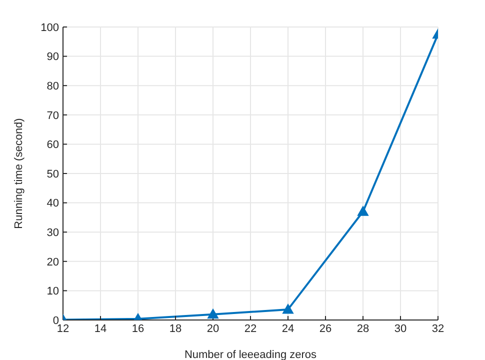 The image size is (485, 360). Describe the element at coordinates (325, 328) in the screenshot. I see `x-tick-label: 26` at that location.